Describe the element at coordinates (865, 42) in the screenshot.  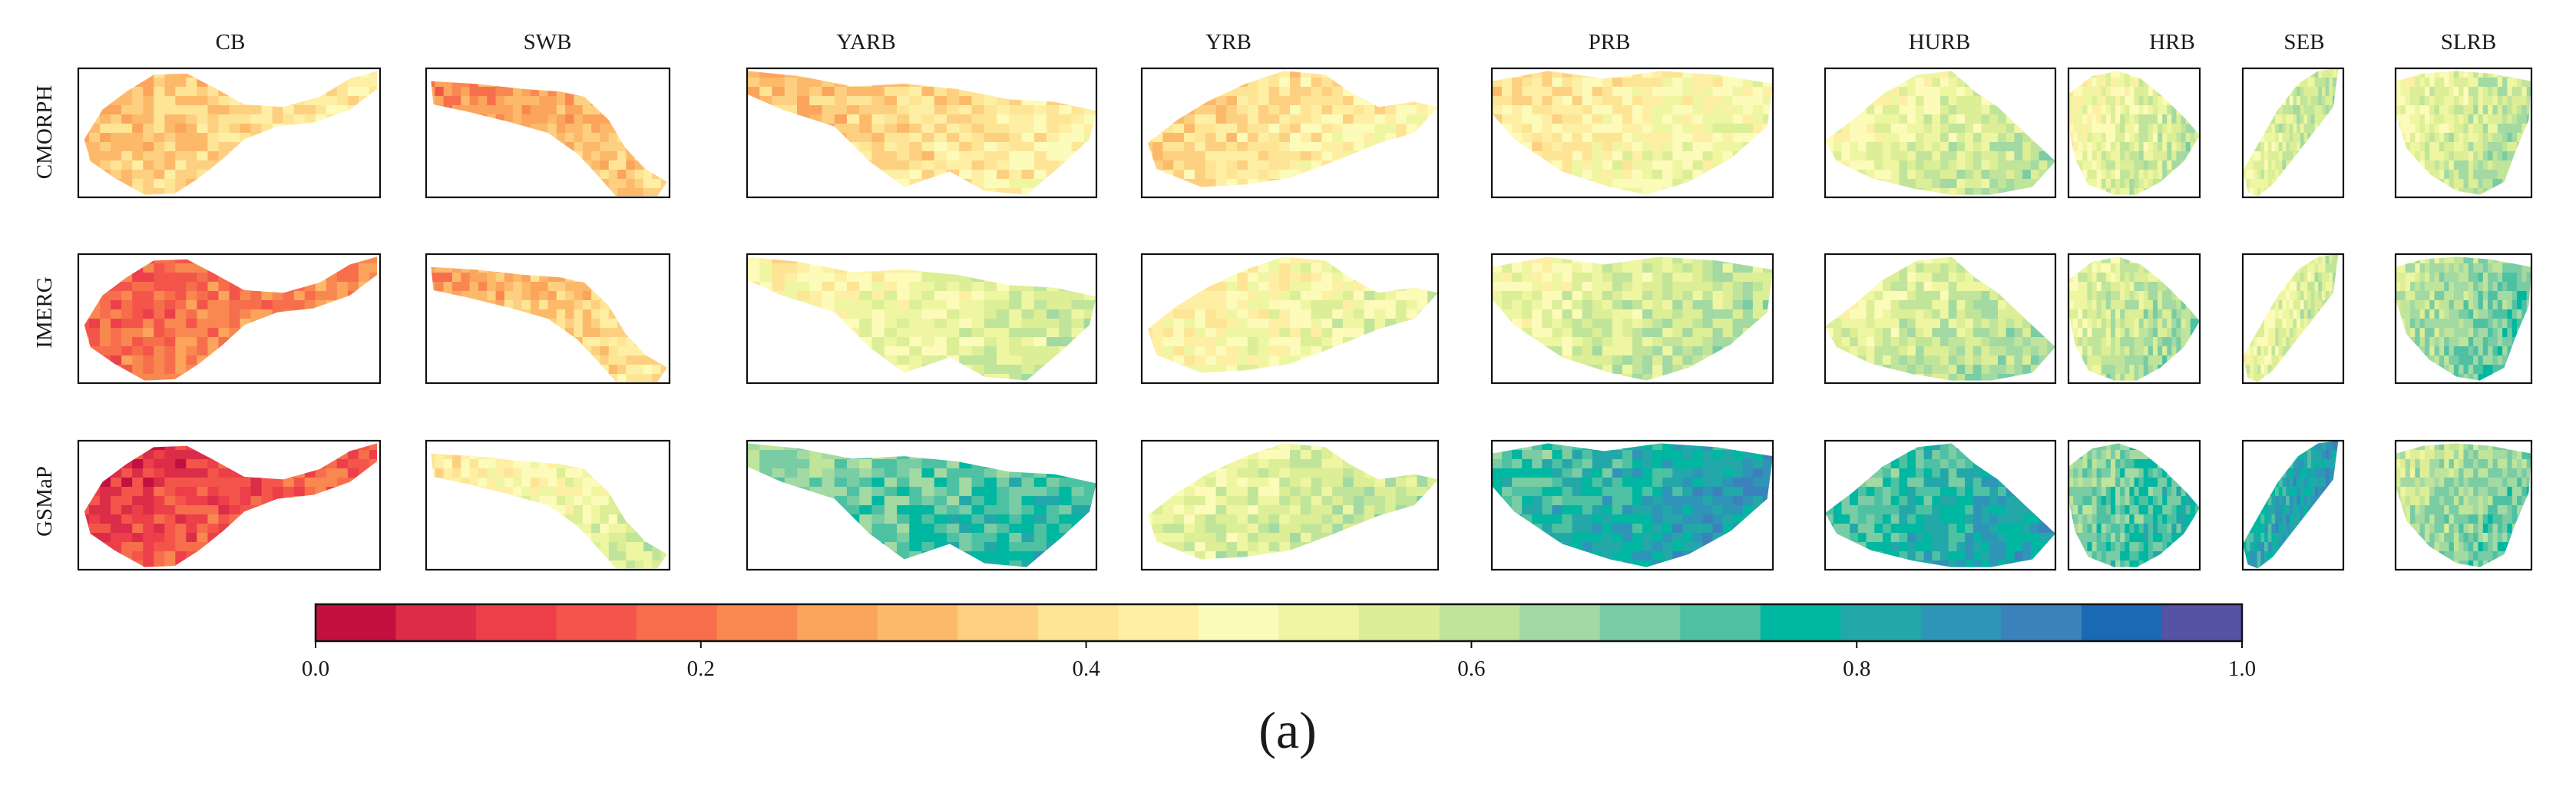
I see `col-label-yarb: YARB` at that location.